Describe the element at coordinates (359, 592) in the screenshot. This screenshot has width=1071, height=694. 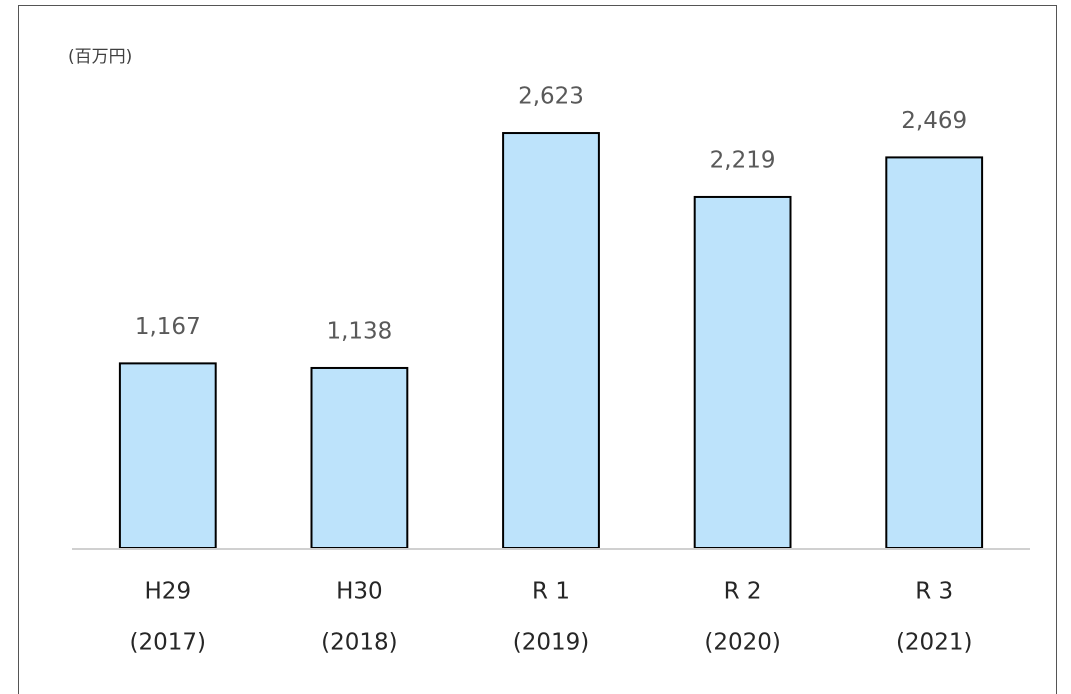
I see `x-tick-label: H30` at that location.